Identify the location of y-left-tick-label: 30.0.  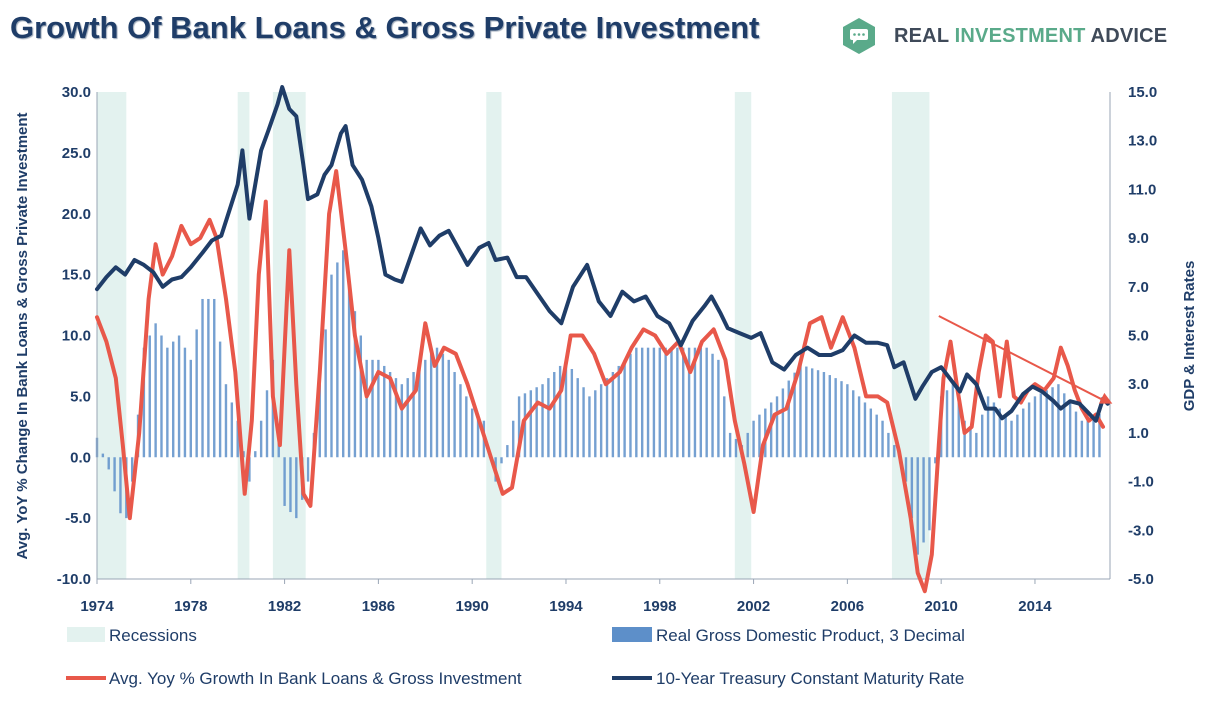
(76, 92).